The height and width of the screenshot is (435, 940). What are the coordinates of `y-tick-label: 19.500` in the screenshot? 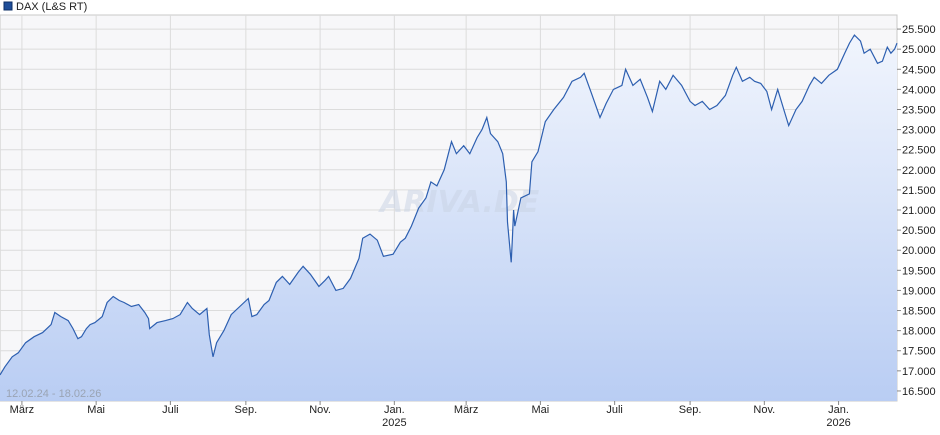 It's located at (919, 271).